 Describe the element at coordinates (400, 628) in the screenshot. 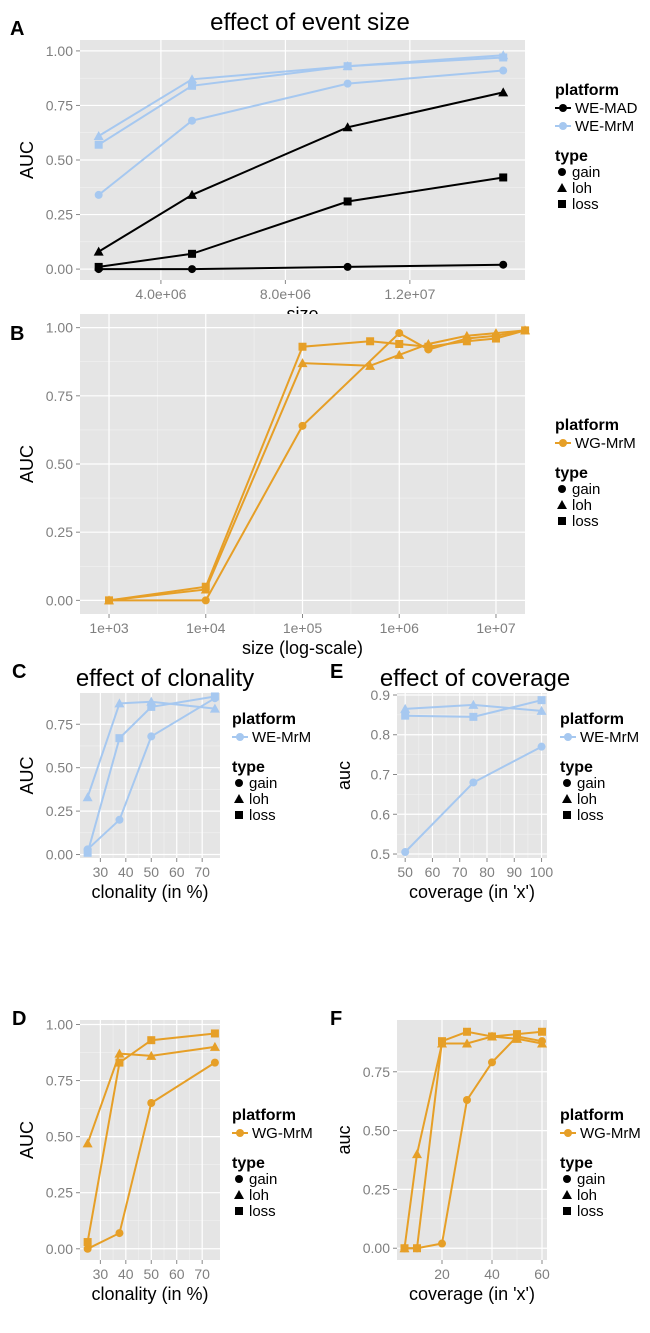

I see `x-tick-label: 1e+06` at that location.